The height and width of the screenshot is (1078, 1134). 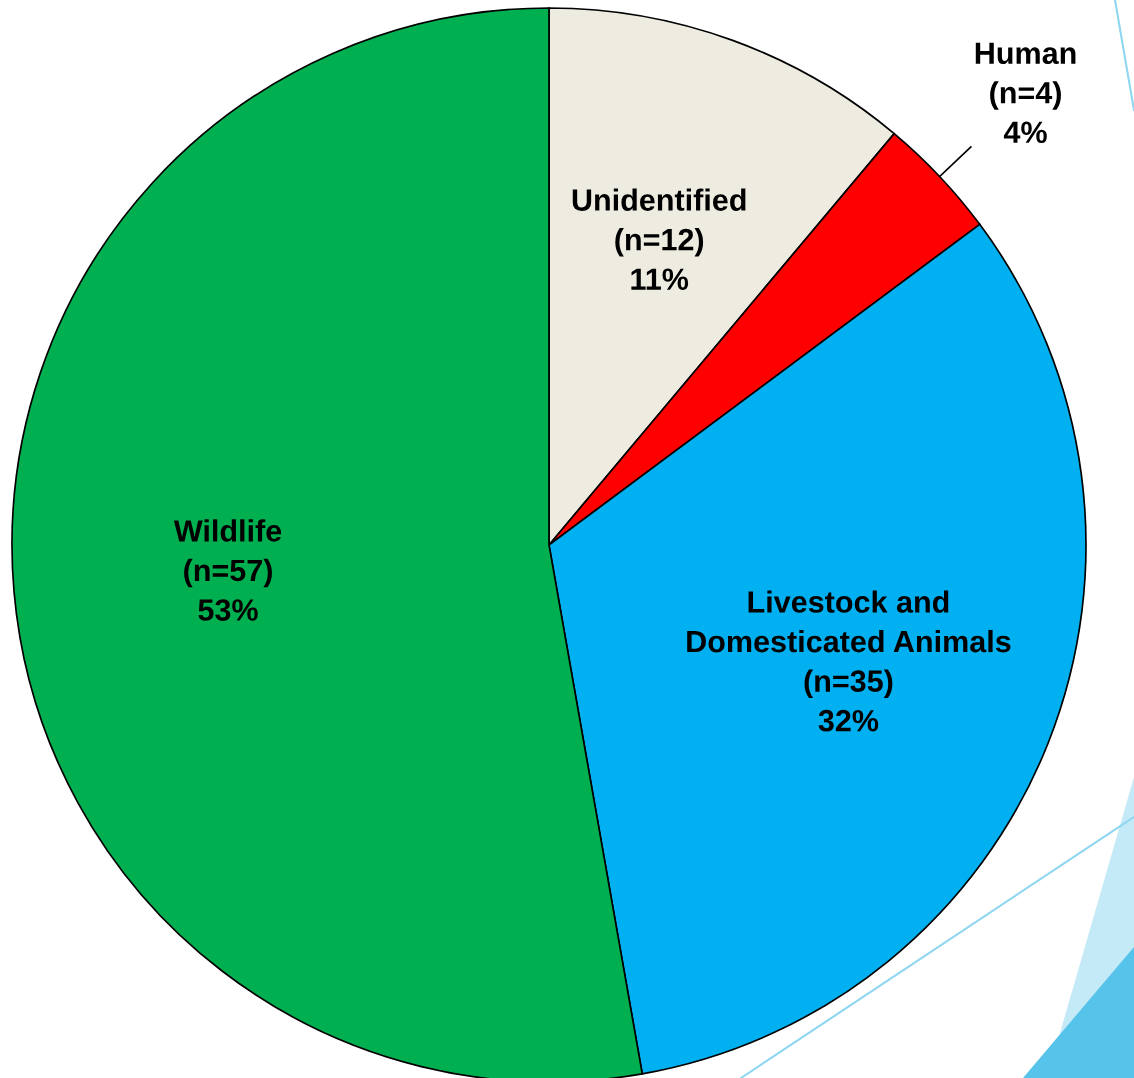 What do you see at coordinates (659, 258) in the screenshot?
I see `data-label: (n=12) 11%` at bounding box center [659, 258].